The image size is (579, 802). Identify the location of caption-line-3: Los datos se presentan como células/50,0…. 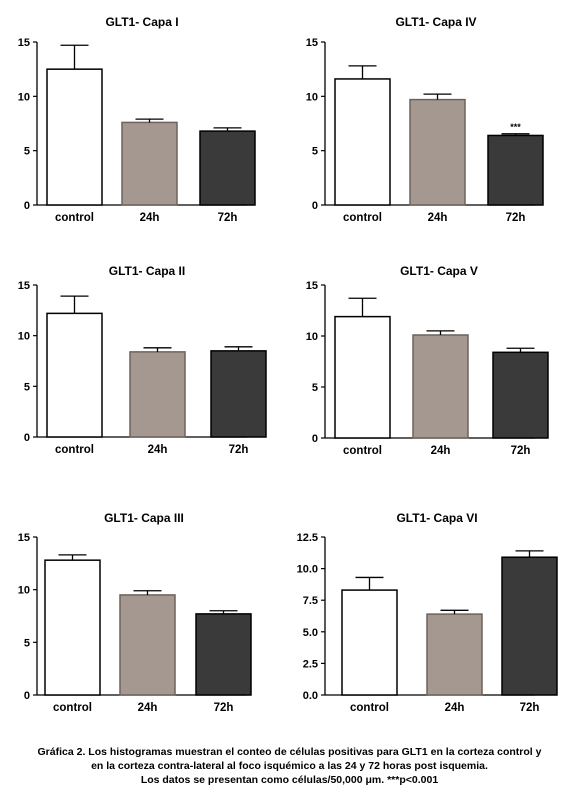
(289, 780).